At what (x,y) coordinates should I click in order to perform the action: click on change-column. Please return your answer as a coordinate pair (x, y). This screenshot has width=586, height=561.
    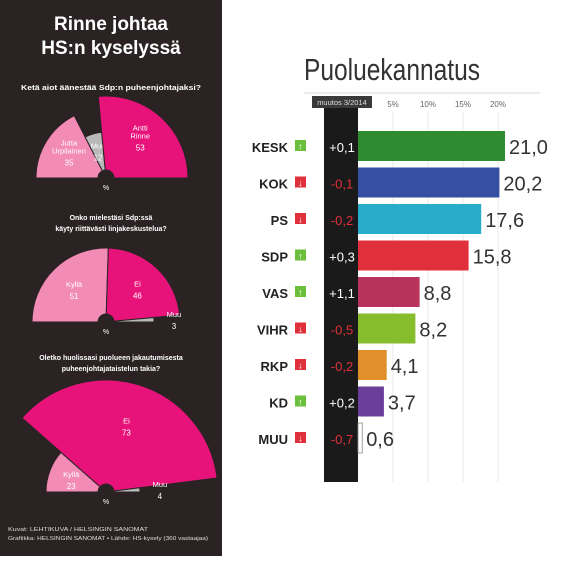
    Looking at the image, I should click on (341, 291).